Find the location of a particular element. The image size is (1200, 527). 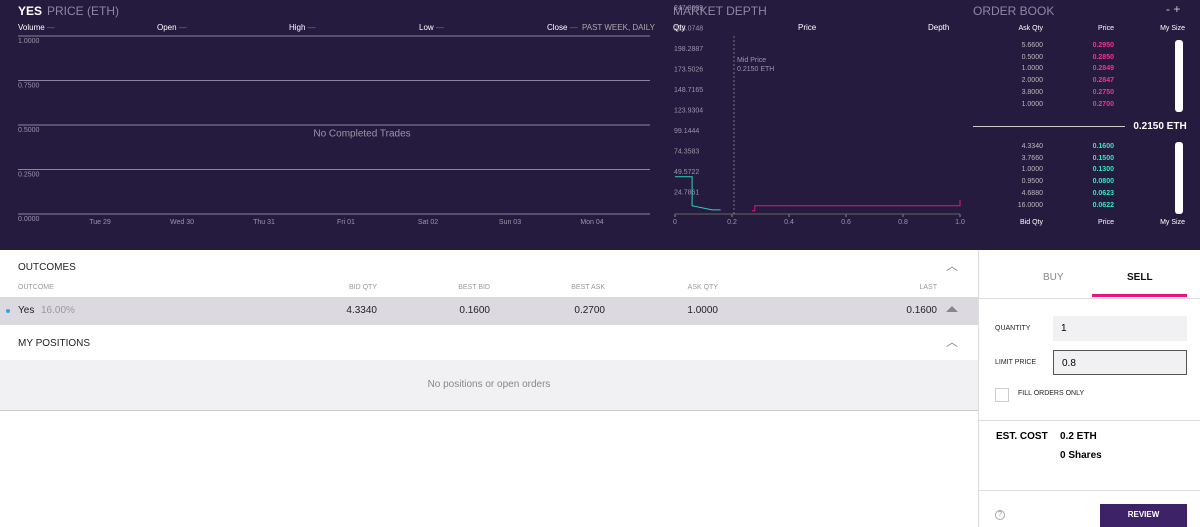

column-header: Close is located at coordinates (562, 28).